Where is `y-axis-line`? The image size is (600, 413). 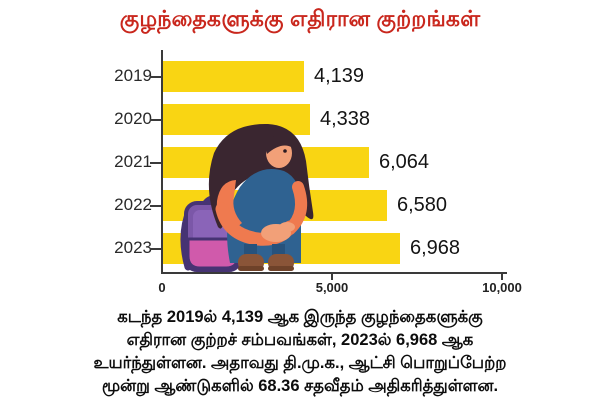
y-axis-line is located at coordinates (162, 161).